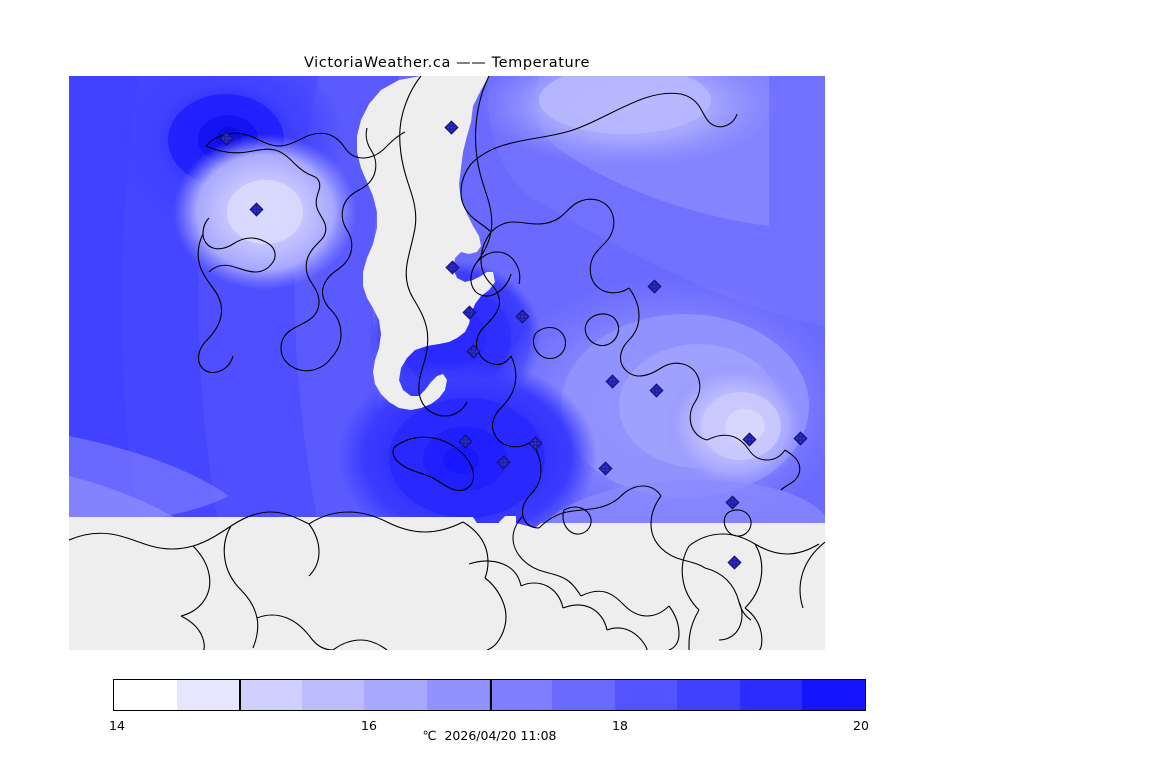 Image resolution: width=1152 pixels, height=768 pixels. Describe the element at coordinates (489, 715) in the screenshot. I see `colorbar-backdrop` at that location.